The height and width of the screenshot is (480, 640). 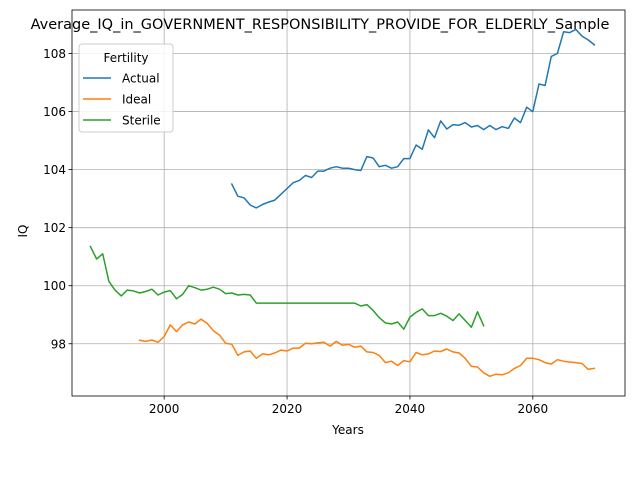 What do you see at coordinates (58, 344) in the screenshot?
I see `y-tick-label: 98` at bounding box center [58, 344].